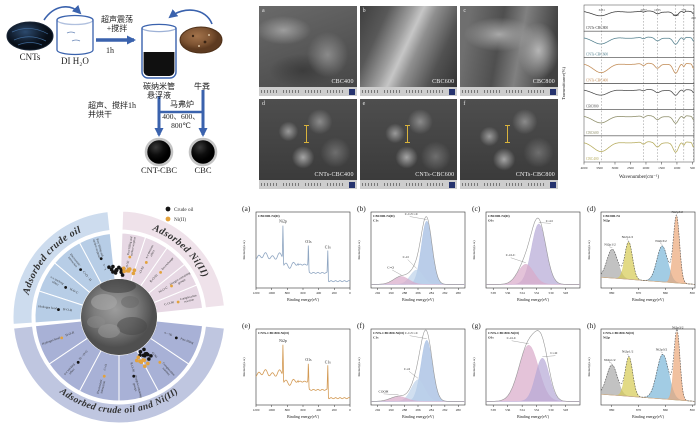  What do you see at coordinates (584, 168) in the screenshot?
I see `ftir-x-tick: 4000` at bounding box center [584, 168].